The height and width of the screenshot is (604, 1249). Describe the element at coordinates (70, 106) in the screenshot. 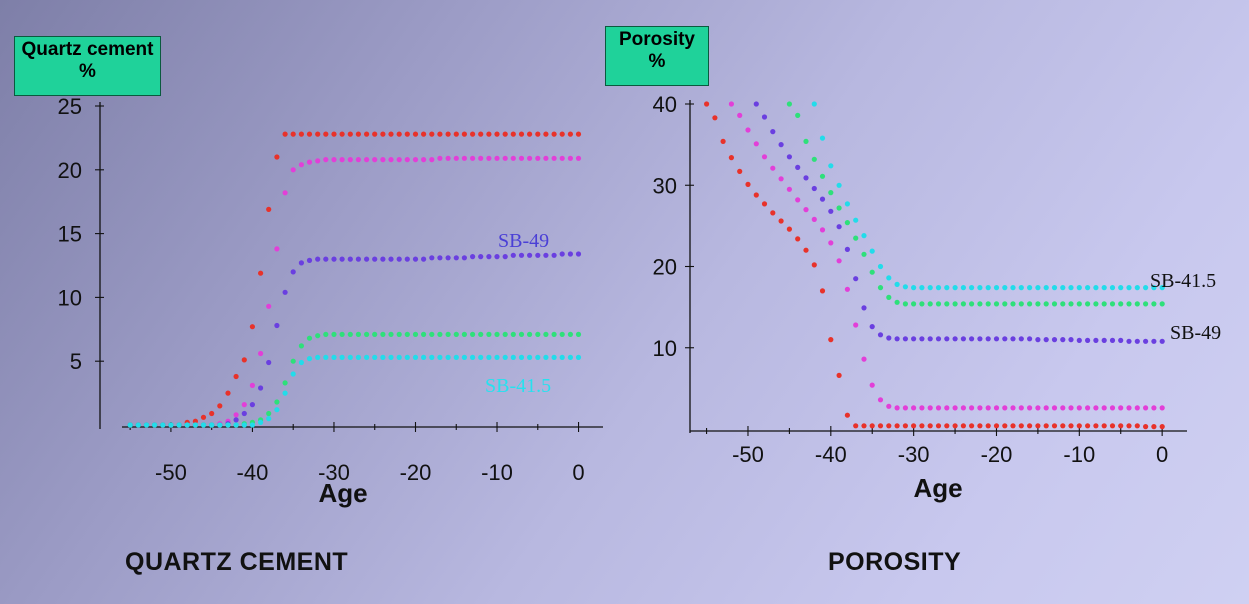

I see `quartz-y-tick-label: 25` at that location.